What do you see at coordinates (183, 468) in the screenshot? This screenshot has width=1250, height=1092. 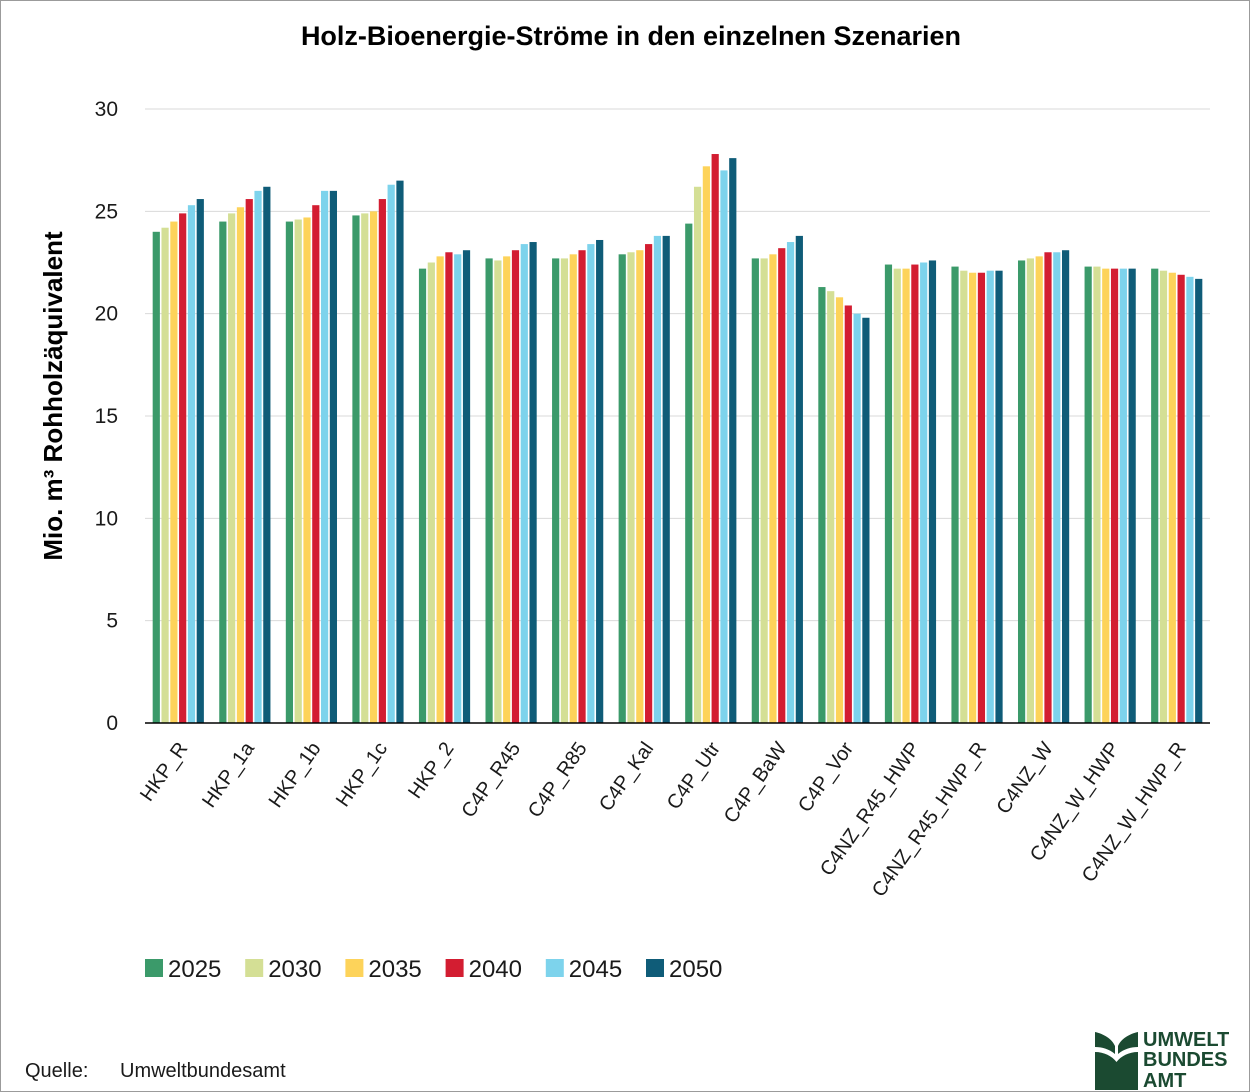 I see `bar-2040-hkp-r` at bounding box center [183, 468].